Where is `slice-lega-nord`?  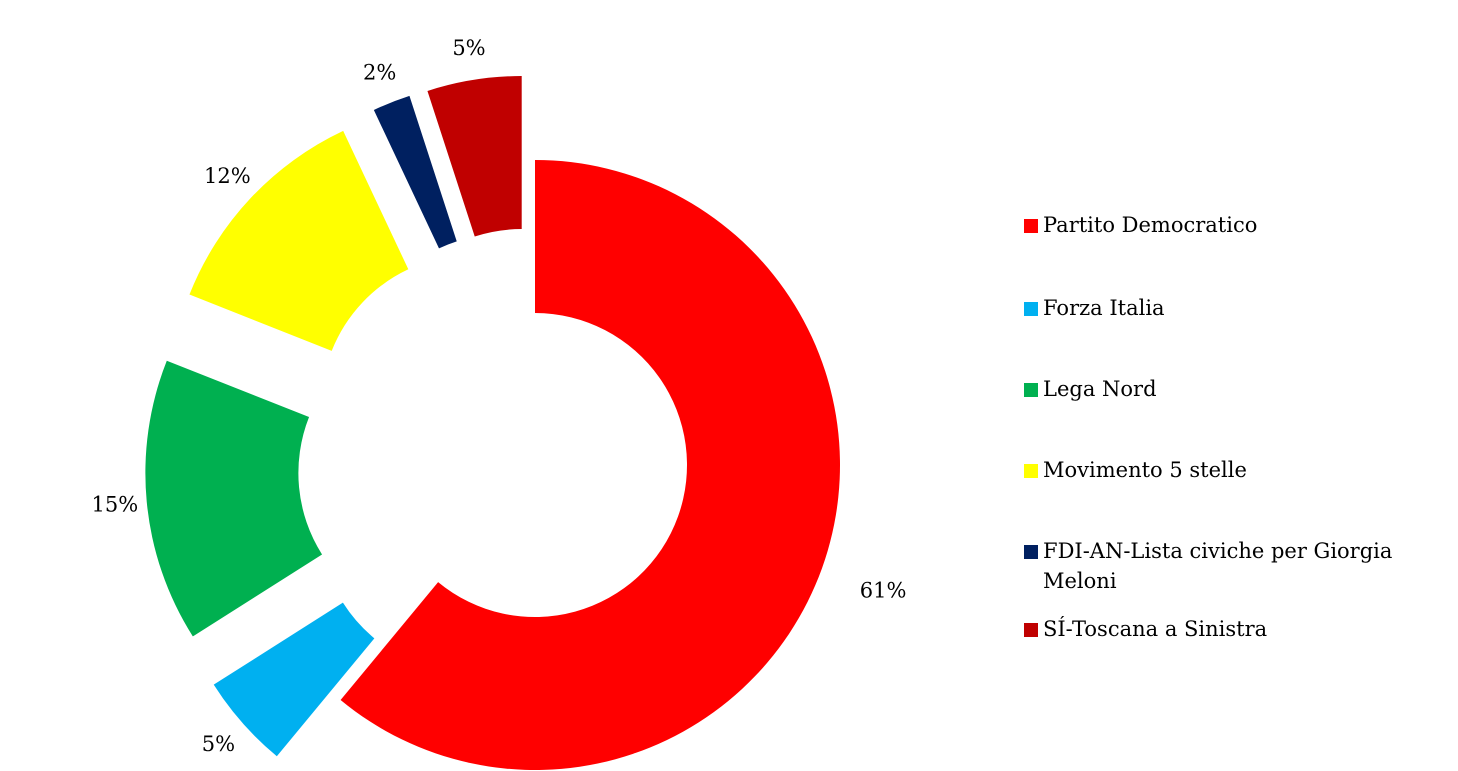
slice-lega-nord is located at coordinates (234, 498).